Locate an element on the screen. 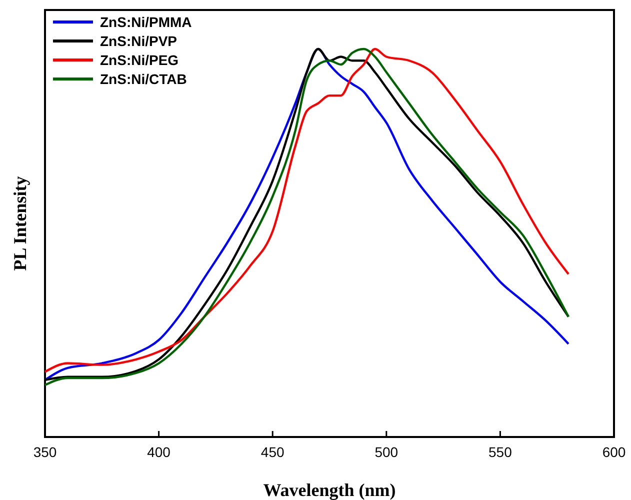 The width and height of the screenshot is (631, 500). legend-label: ZnS:Ni/PEG is located at coordinates (139, 60).